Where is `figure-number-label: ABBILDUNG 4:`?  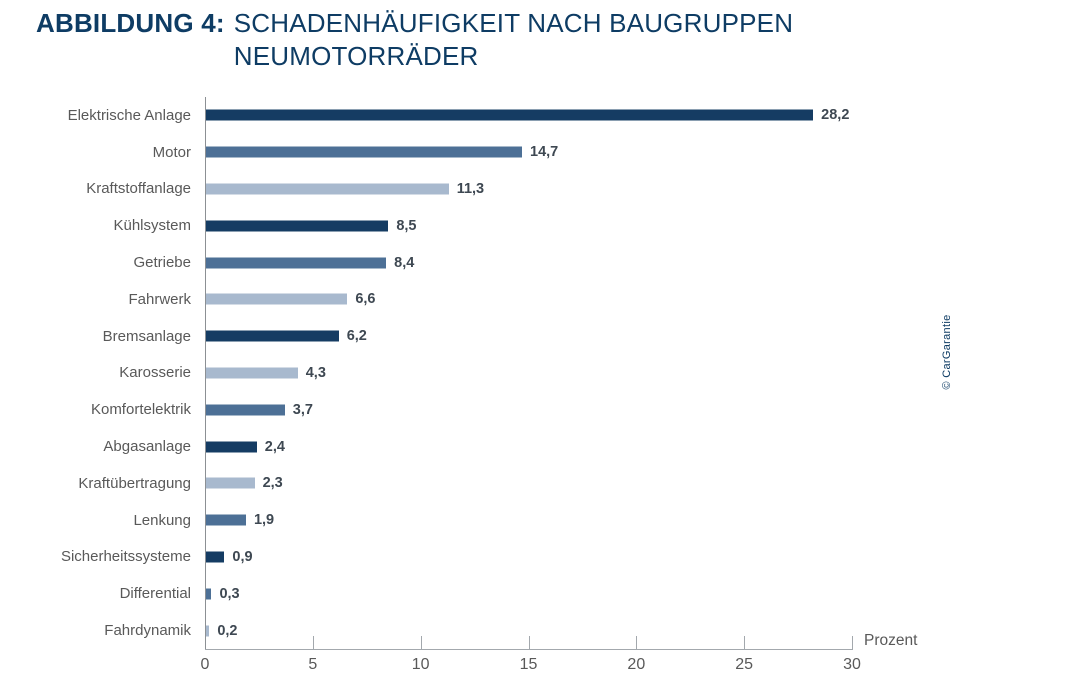 figure-number-label: ABBILDUNG 4: is located at coordinates (130, 23).